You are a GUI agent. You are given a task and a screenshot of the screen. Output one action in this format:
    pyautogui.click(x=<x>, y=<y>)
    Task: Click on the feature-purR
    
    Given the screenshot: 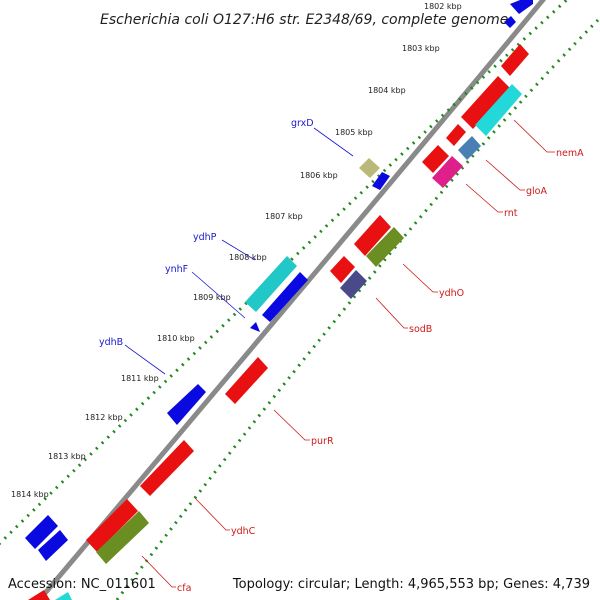 What is the action you would take?
    pyautogui.click(x=246, y=380)
    